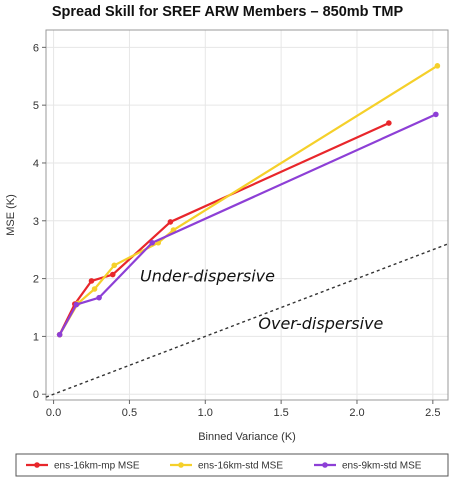  Describe the element at coordinates (240, 466) in the screenshot. I see `legend-entry-label: ens-16km-std MSE` at that location.